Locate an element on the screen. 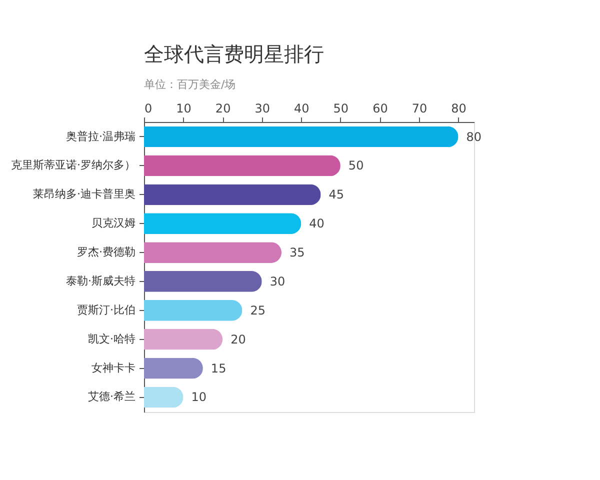 The width and height of the screenshot is (600, 480). y-tick-label: 奥普拉·温弗瑞 is located at coordinates (101, 136).